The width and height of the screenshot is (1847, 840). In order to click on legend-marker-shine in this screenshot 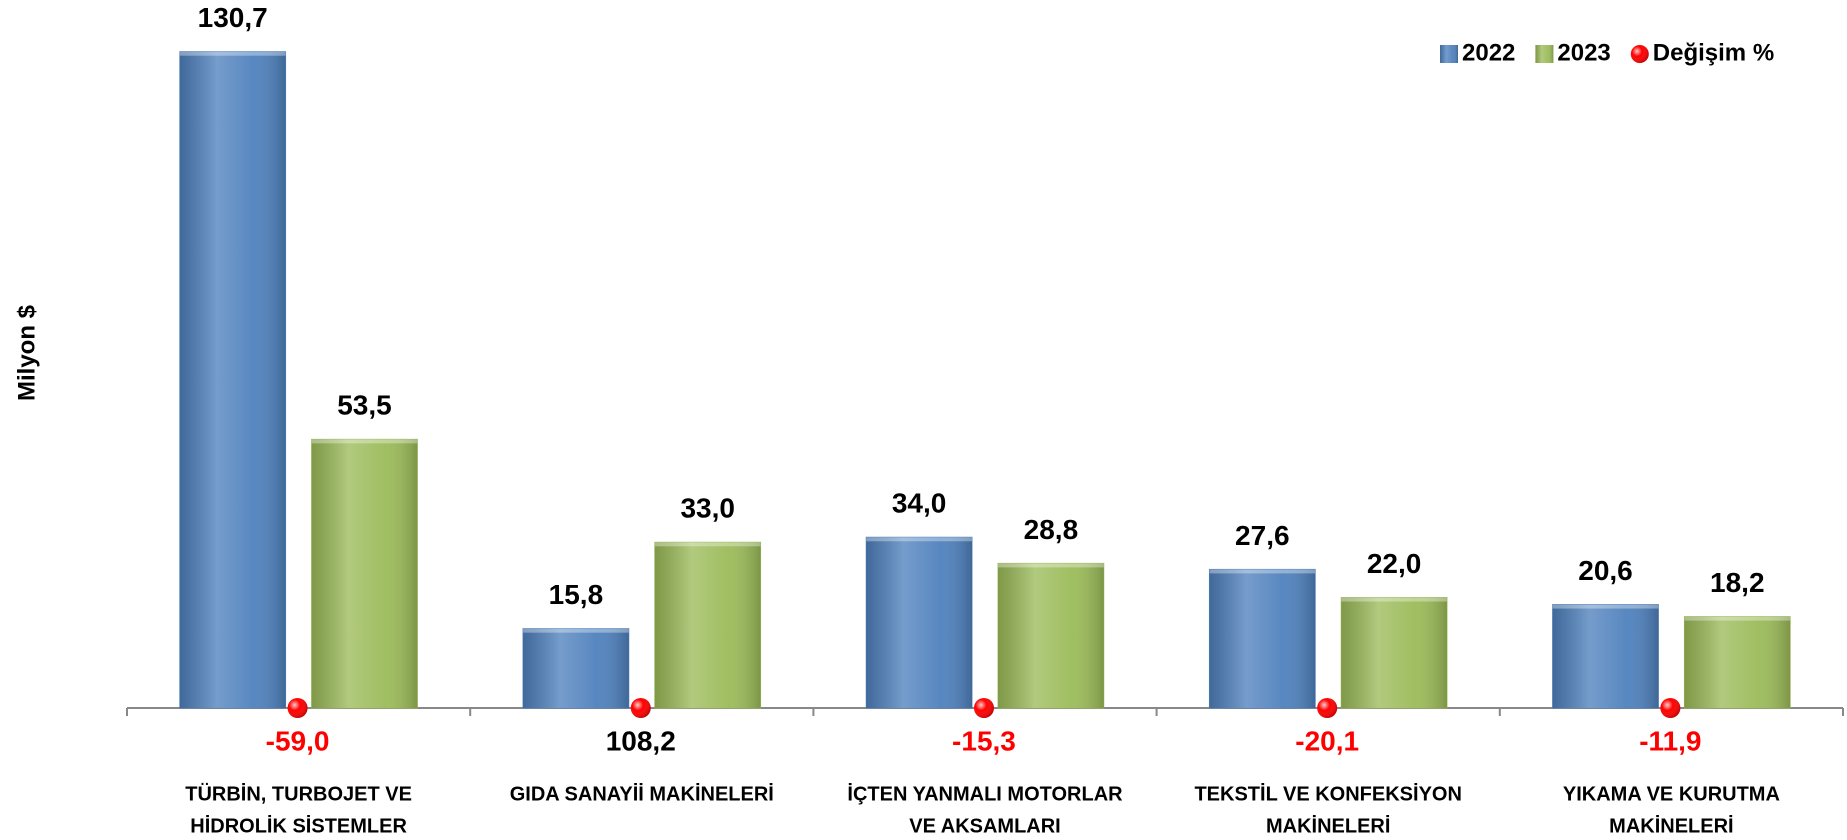, I will do `click(1639, 54)`.